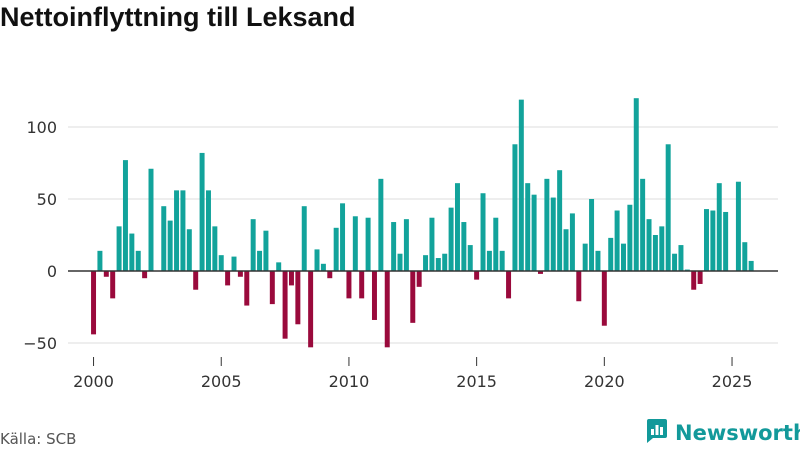 Image resolution: width=800 pixels, height=450 pixels. I want to click on y-tick-label: −50, so click(40, 343).